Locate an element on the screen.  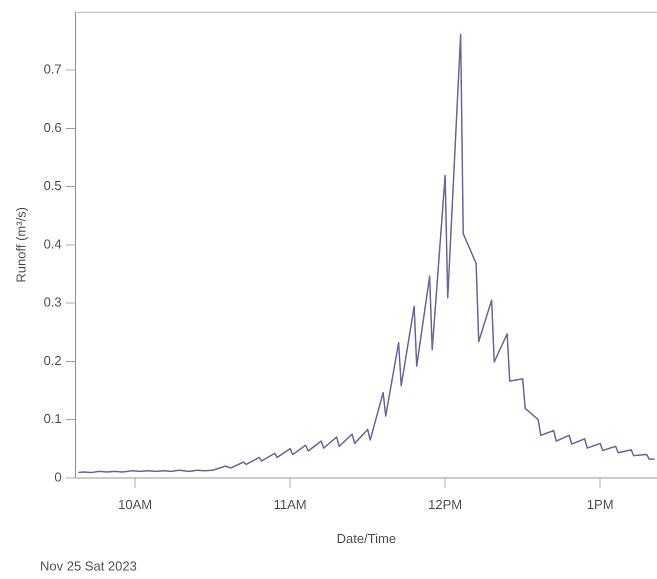
y-axis-title: Runoff (m³/s) is located at coordinates (20, 244).